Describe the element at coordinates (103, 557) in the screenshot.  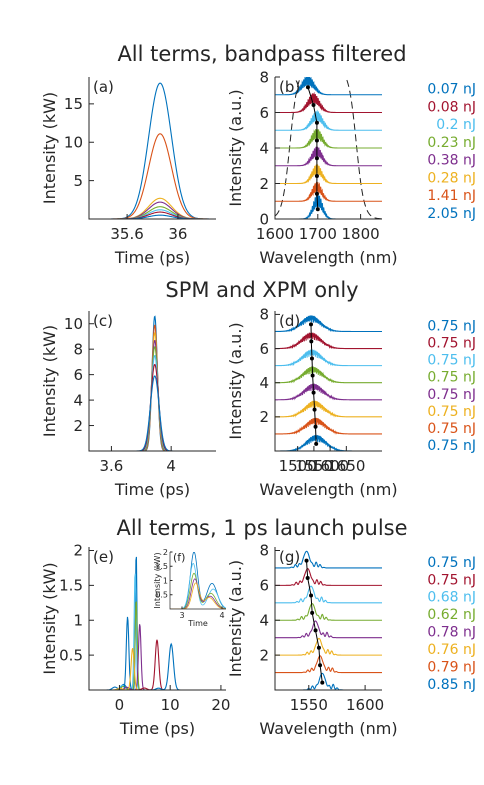
I see `panel-label: (e)` at that location.